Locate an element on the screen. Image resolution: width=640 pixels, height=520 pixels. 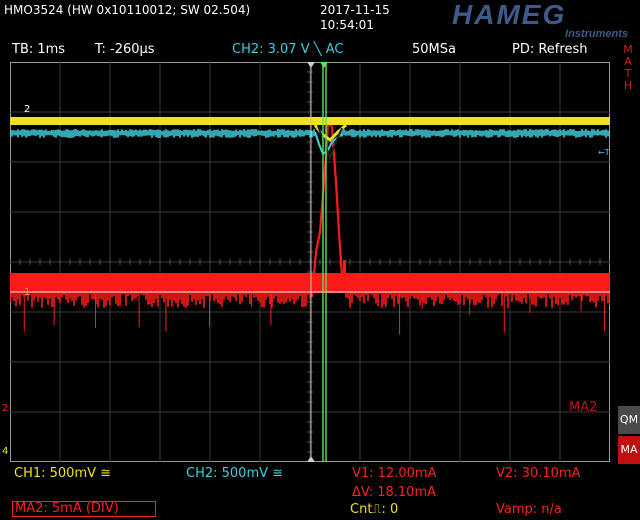
trigger-position-marker is located at coordinates (311, 65).